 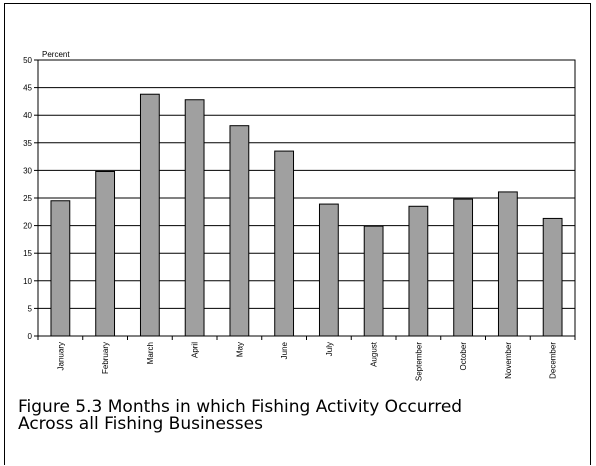 I want to click on caption-line-2: Across all Fishing Businesses, so click(x=140, y=424).